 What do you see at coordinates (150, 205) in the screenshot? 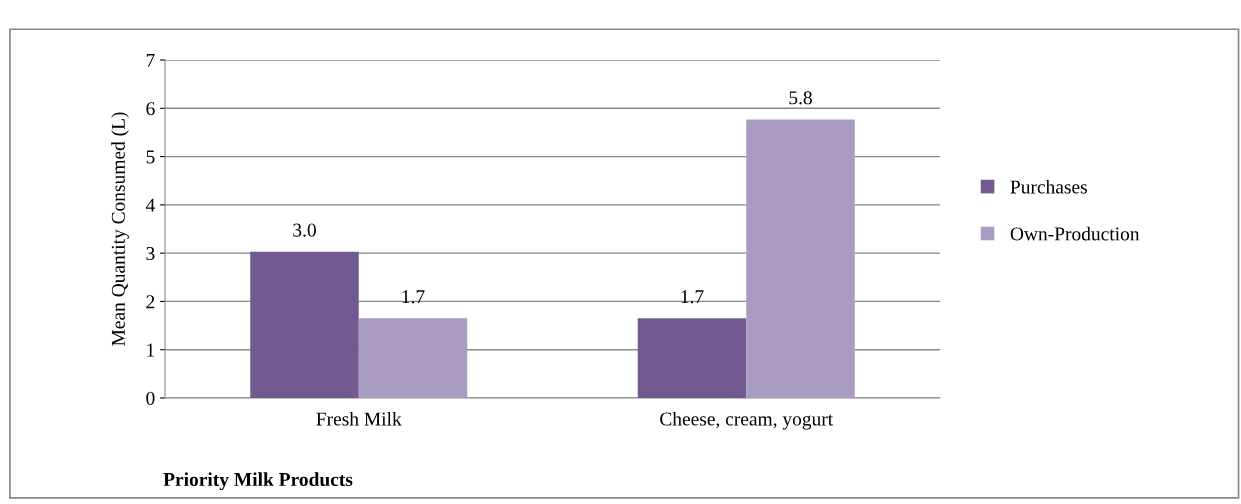
I see `y-tick-label: 4` at bounding box center [150, 205].